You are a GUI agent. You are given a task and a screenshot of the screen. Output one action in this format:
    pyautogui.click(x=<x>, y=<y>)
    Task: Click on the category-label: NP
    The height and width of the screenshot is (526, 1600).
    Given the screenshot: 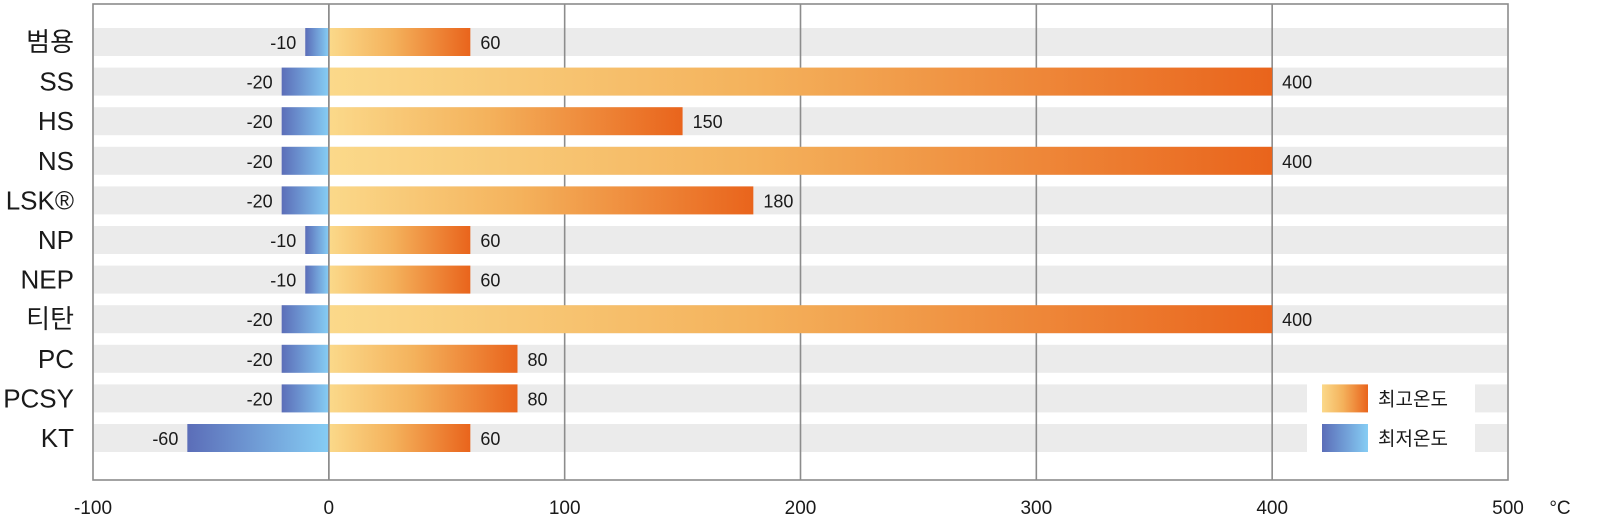 What is the action you would take?
    pyautogui.click(x=56, y=240)
    